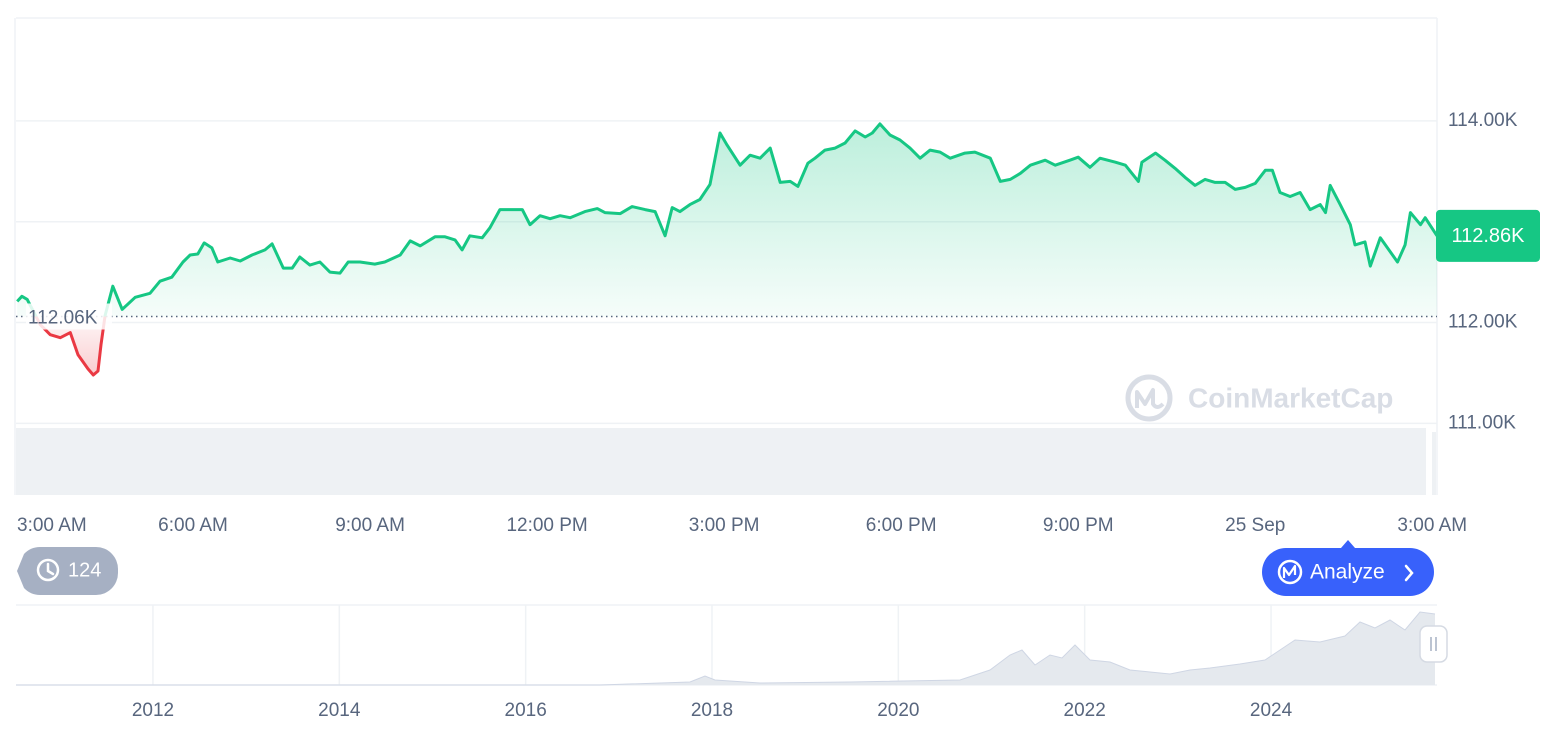  I want to click on watermark: CoinMarketCap, so click(1259, 398).